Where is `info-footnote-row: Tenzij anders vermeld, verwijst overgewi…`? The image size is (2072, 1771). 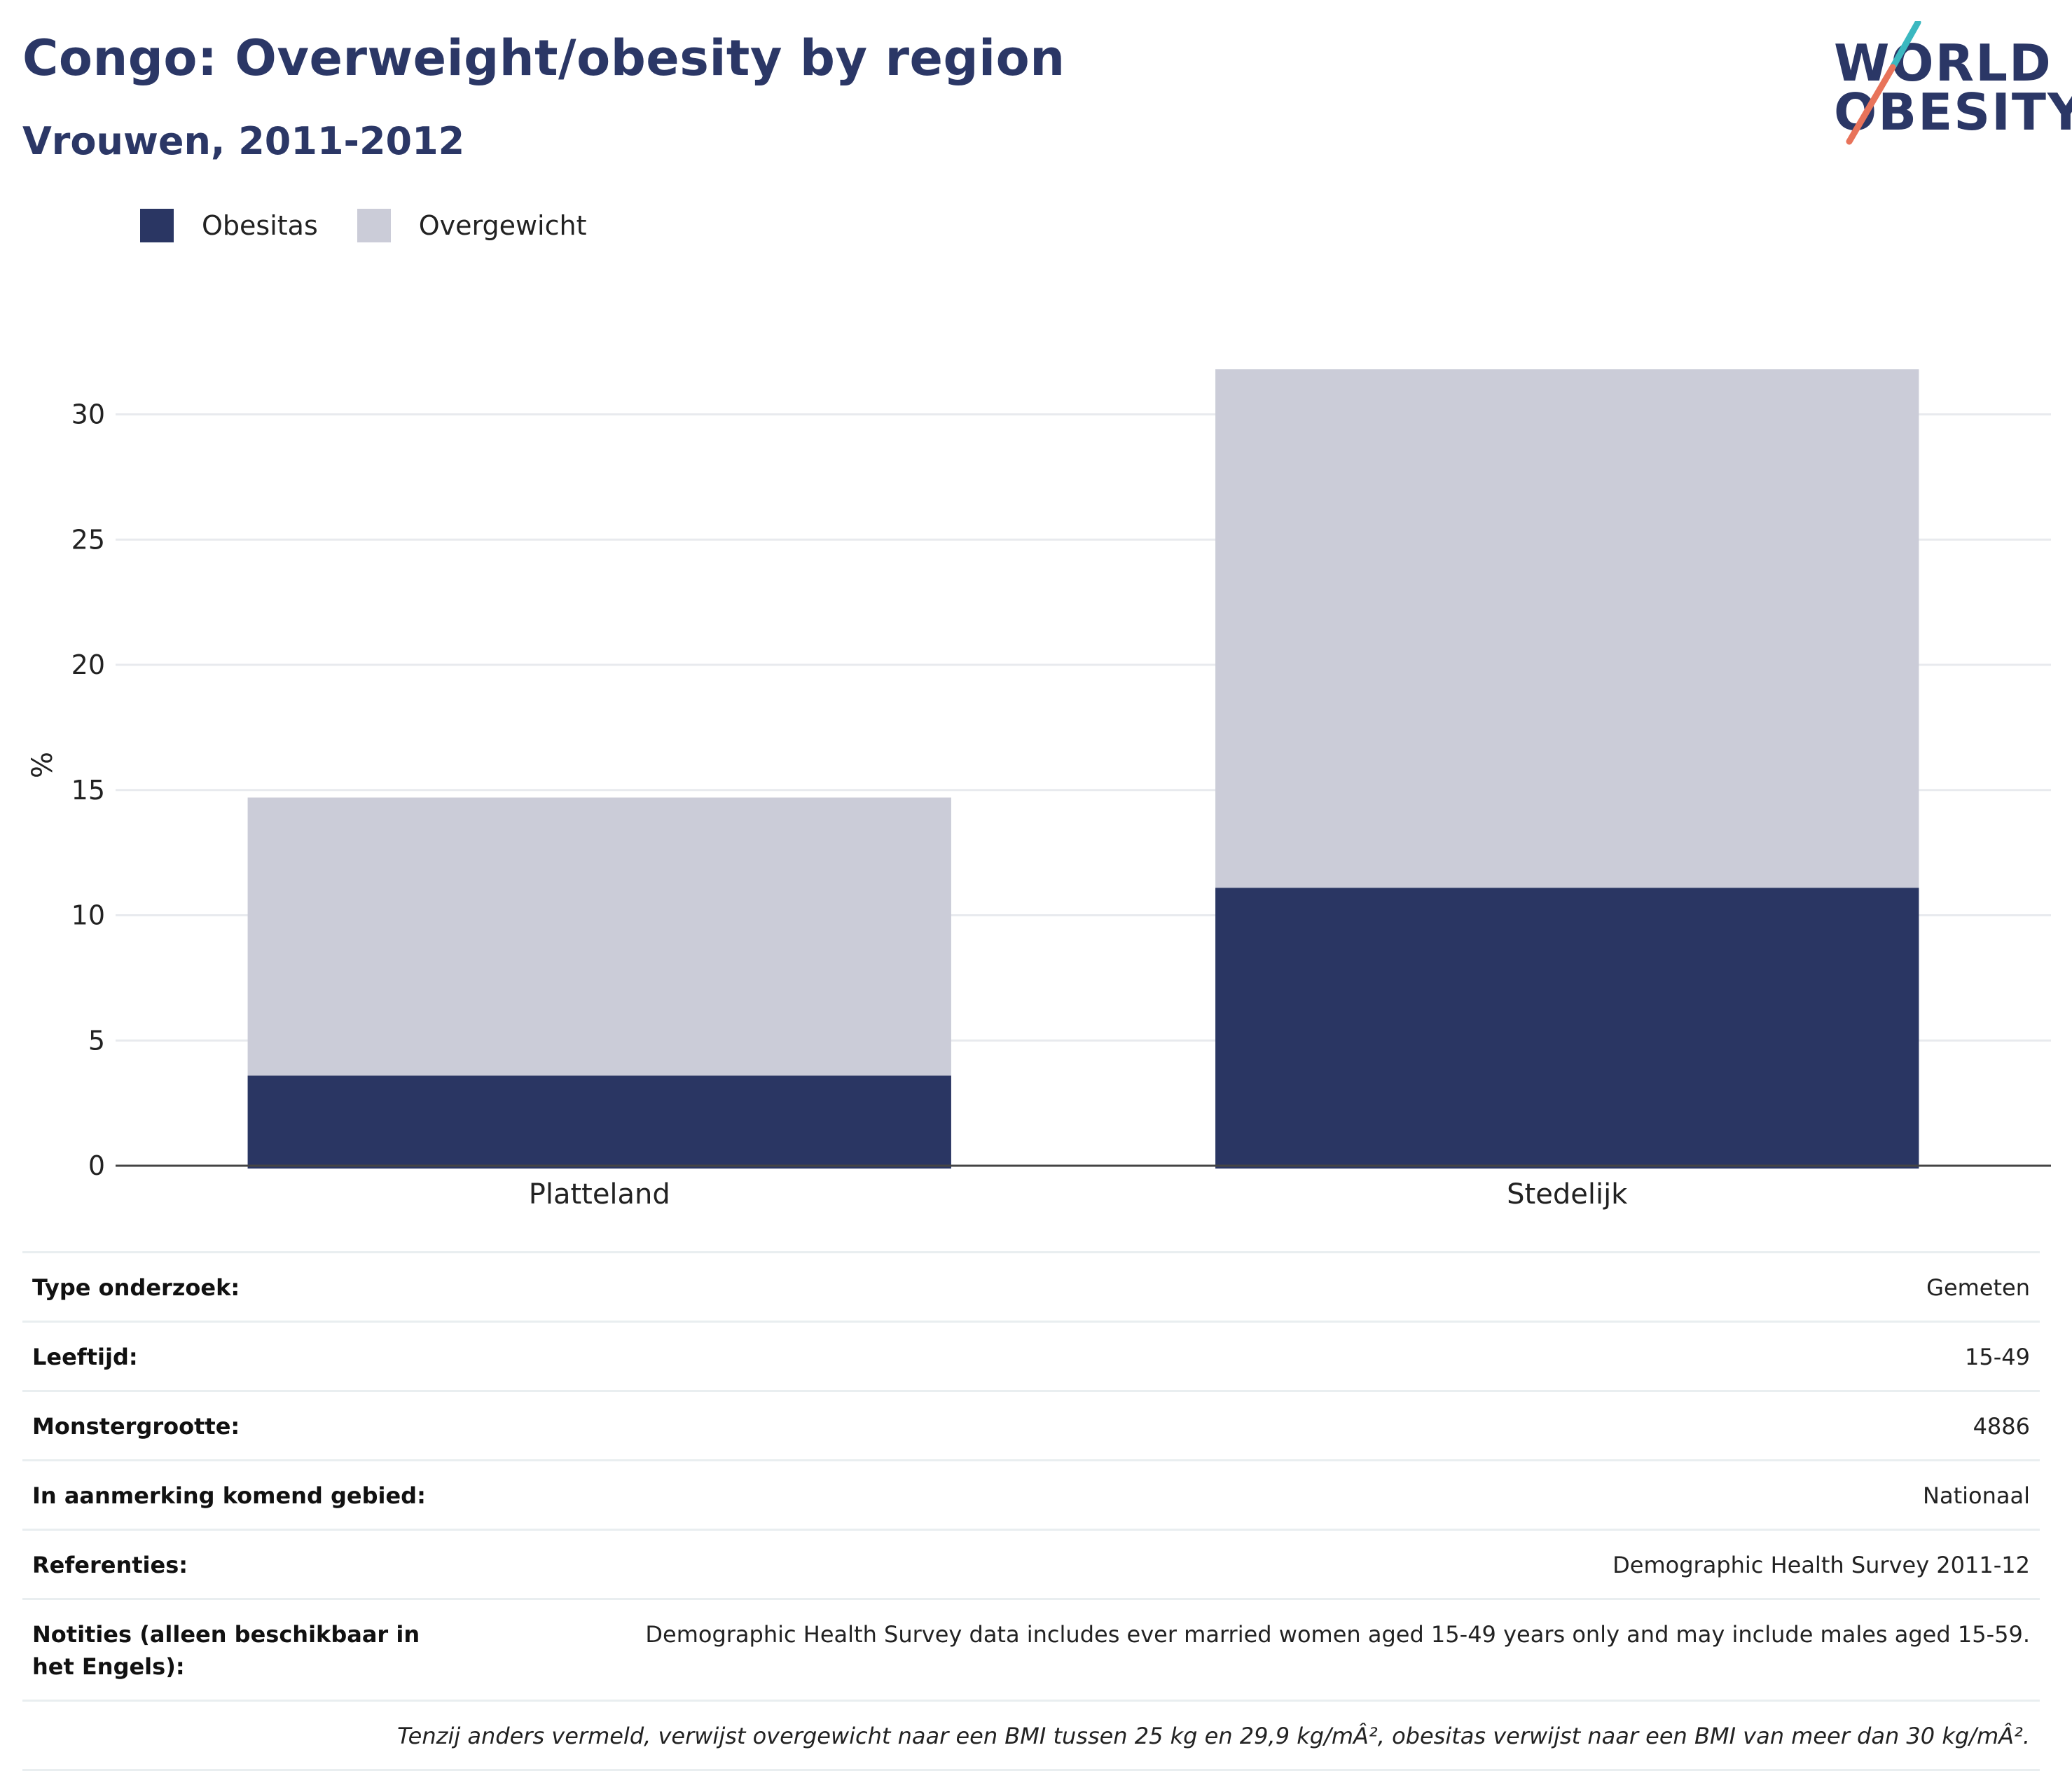
info-footnote-row: Tenzij anders vermeld, verwijst overgewi… is located at coordinates (1031, 1735).